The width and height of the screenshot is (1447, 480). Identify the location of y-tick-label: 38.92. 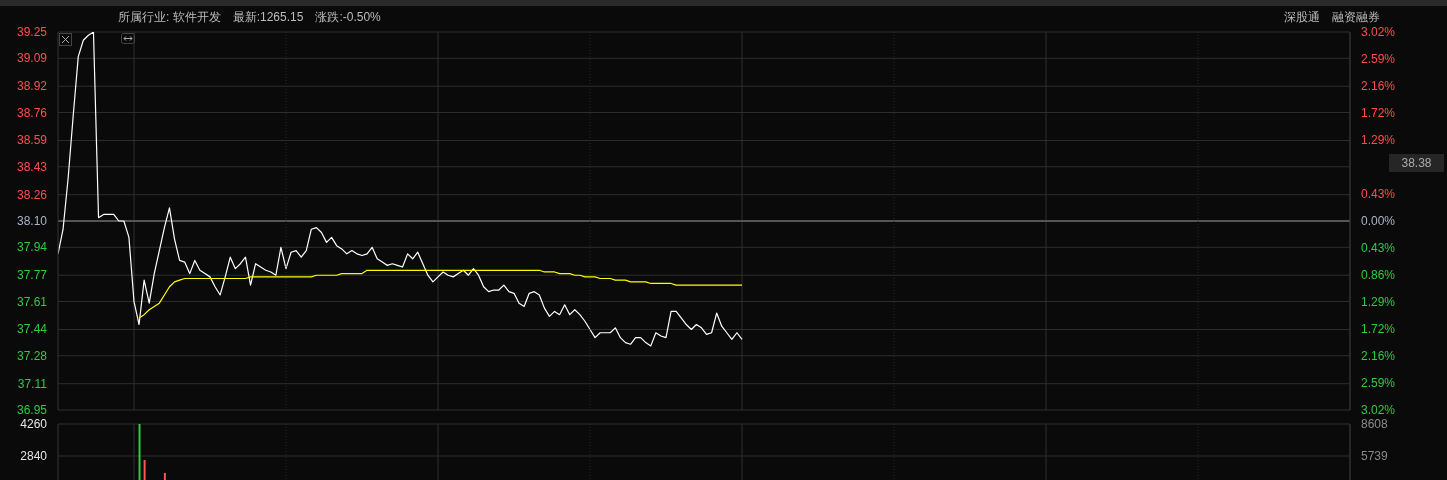
(32, 86).